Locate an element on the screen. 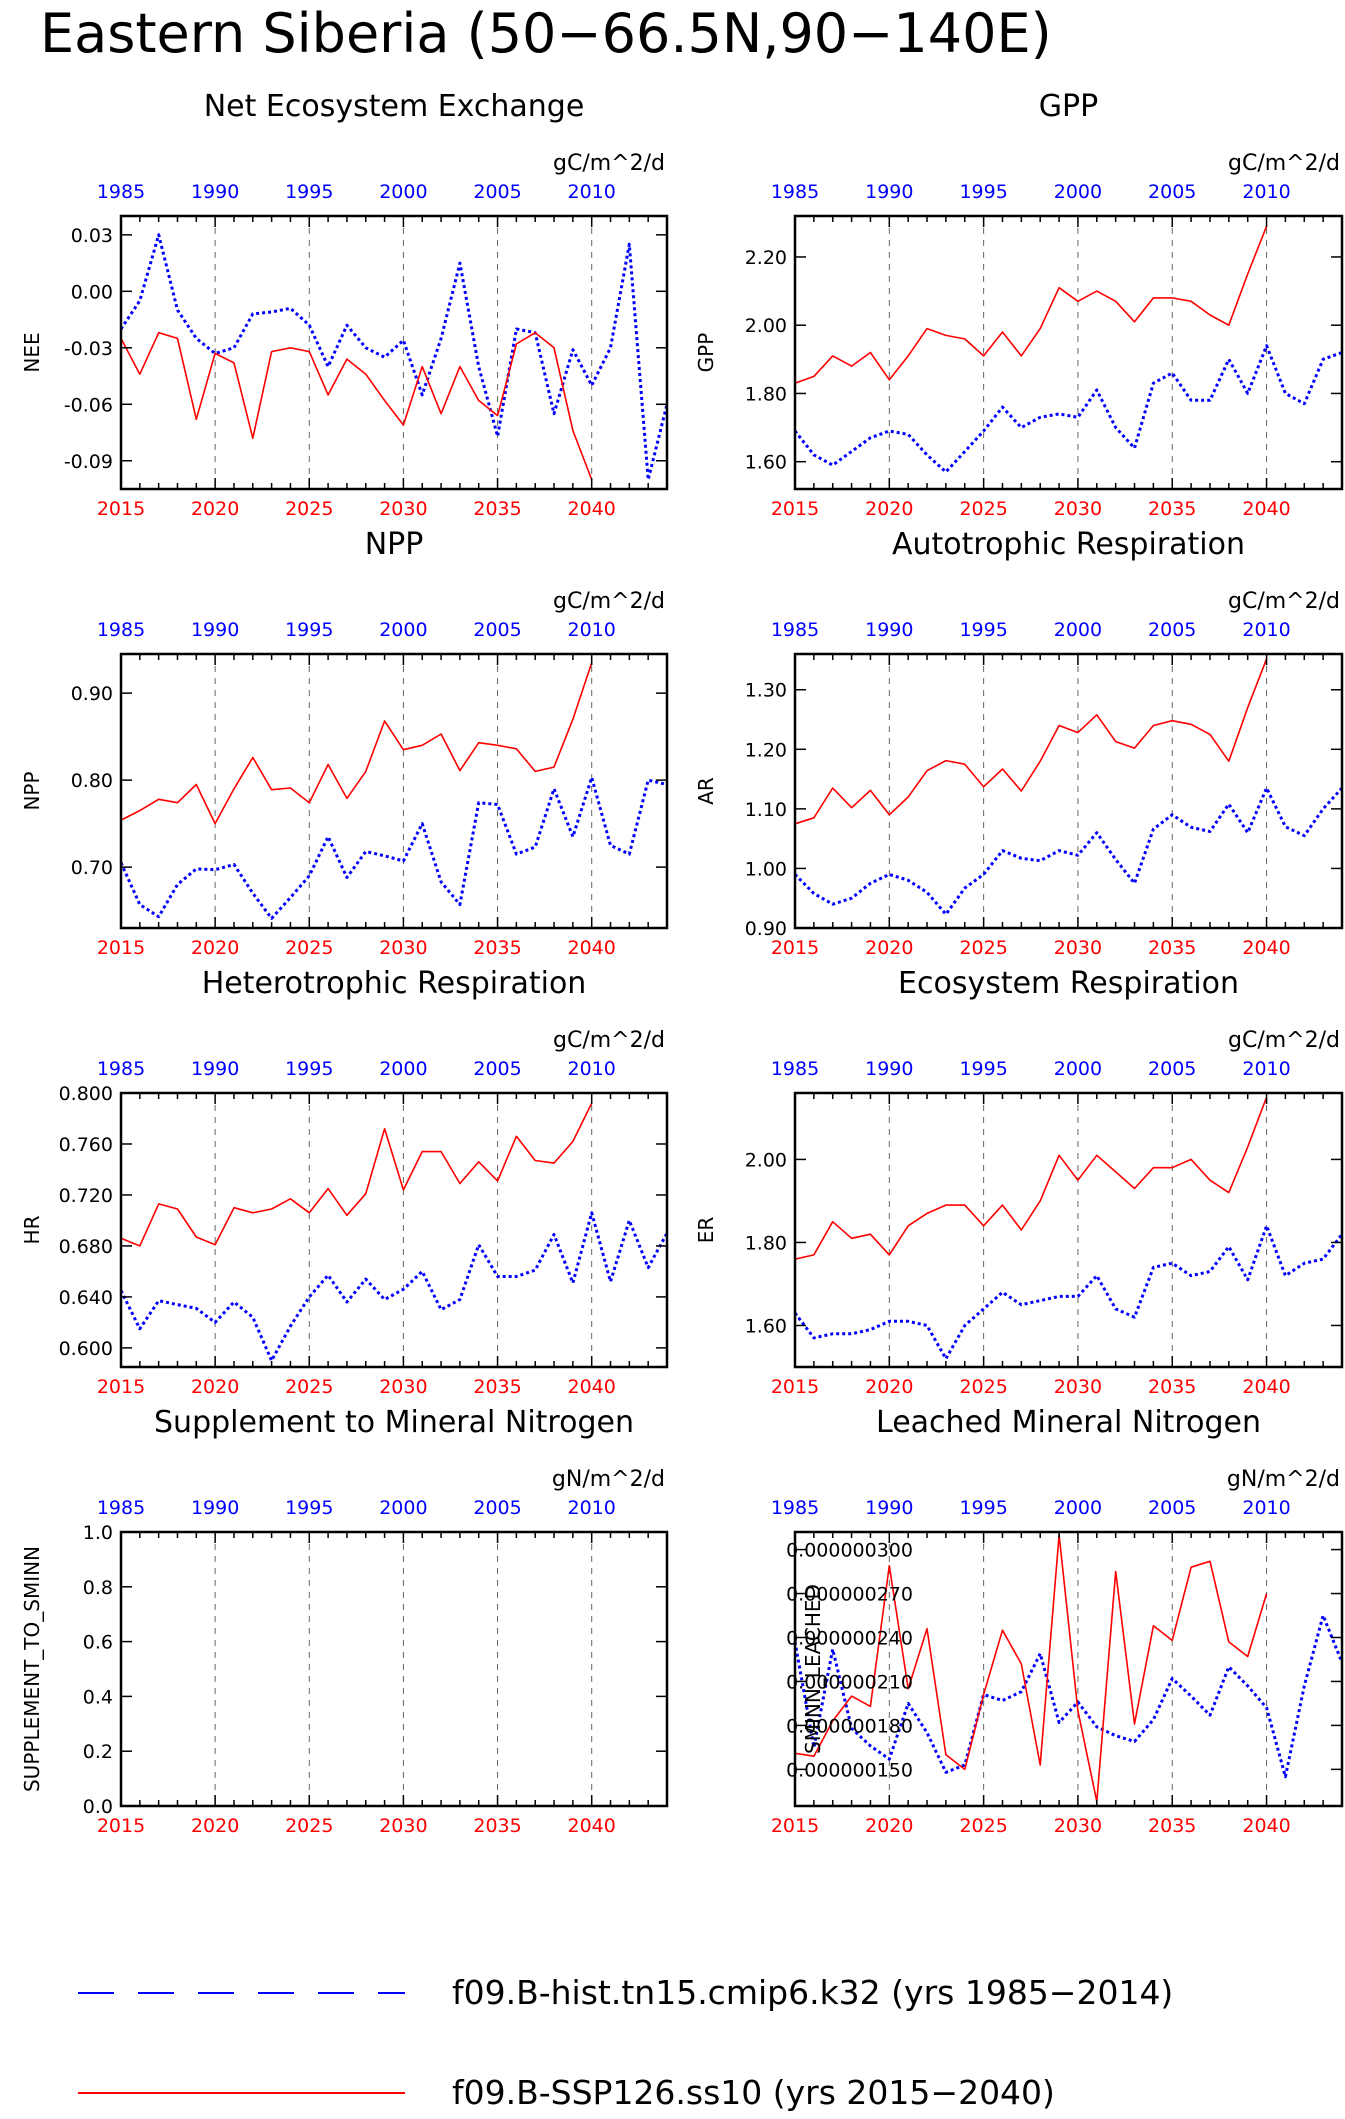 Image resolution: width=1345 pixels, height=2119 pixels. panel-title: Supplement to Mineral Nitrogen is located at coordinates (394, 1422).